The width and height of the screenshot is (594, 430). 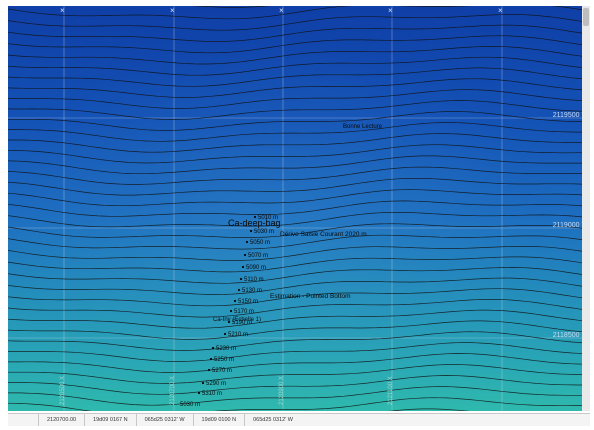 I want to click on y-grid-label: 2119000 Y, so click(x=569, y=225).